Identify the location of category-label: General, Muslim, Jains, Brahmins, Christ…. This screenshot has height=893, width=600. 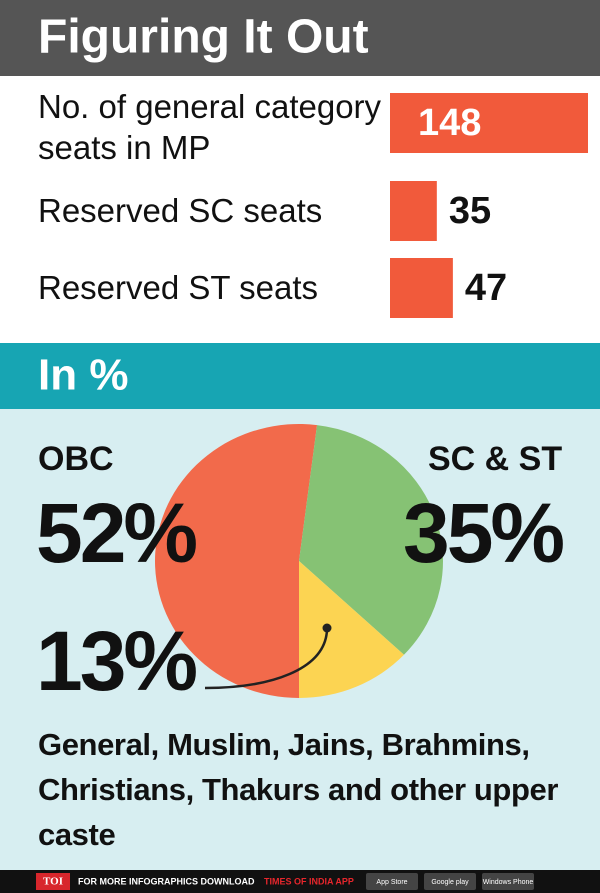
(298, 789).